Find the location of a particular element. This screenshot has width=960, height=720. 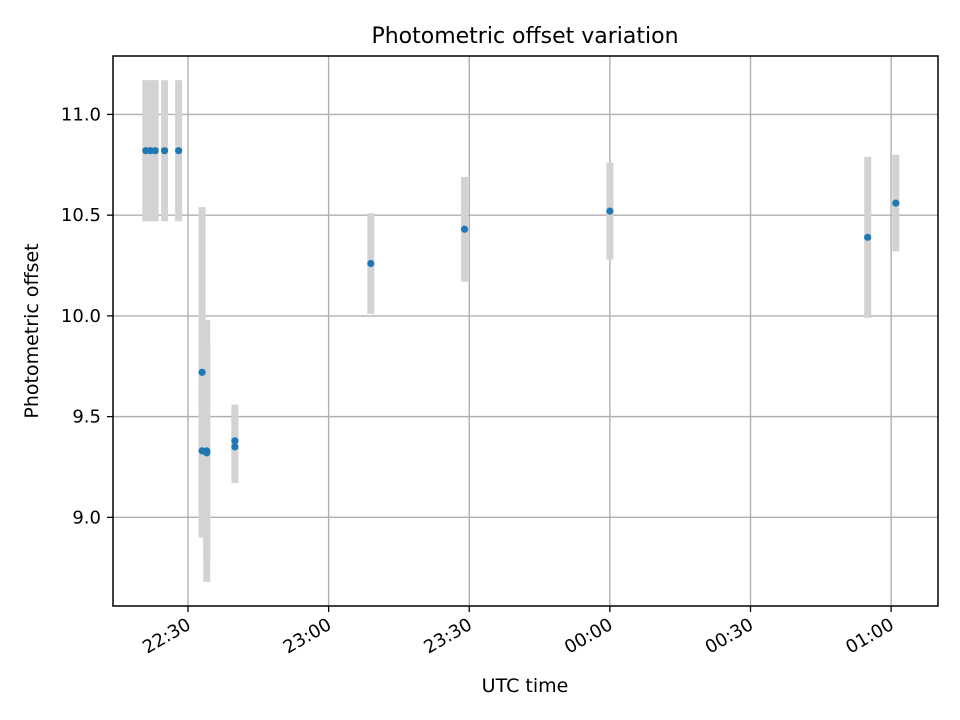

x-tick-label: 23:00 is located at coordinates (307, 636).